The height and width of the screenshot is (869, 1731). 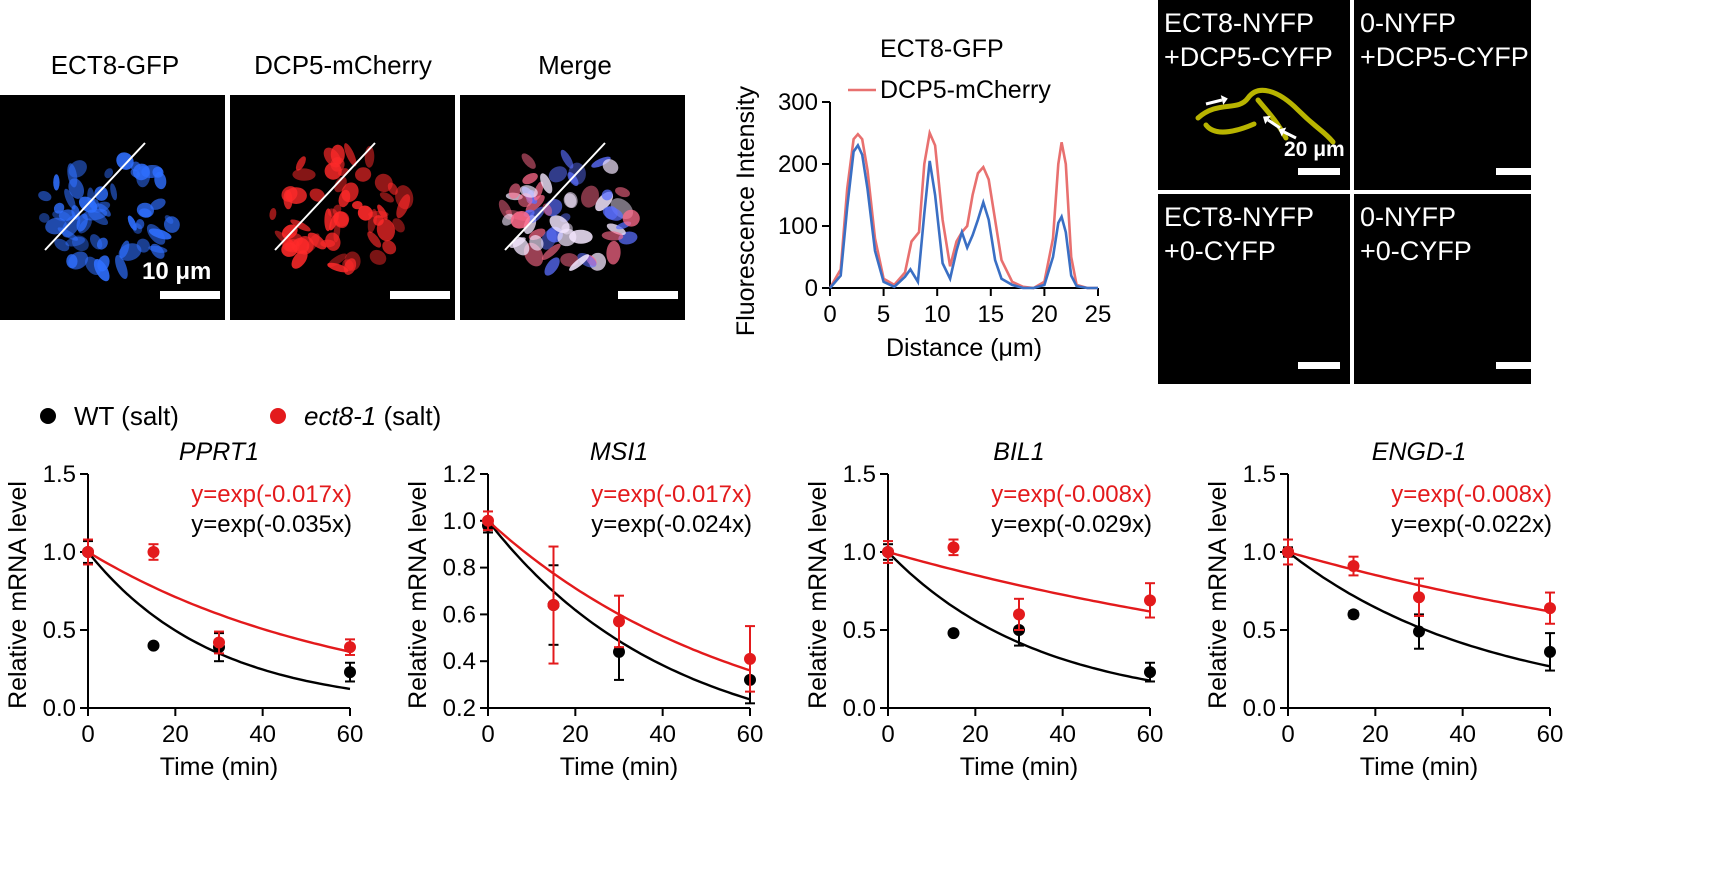 What do you see at coordinates (48, 416) in the screenshot?
I see `legend-marker-wt` at bounding box center [48, 416].